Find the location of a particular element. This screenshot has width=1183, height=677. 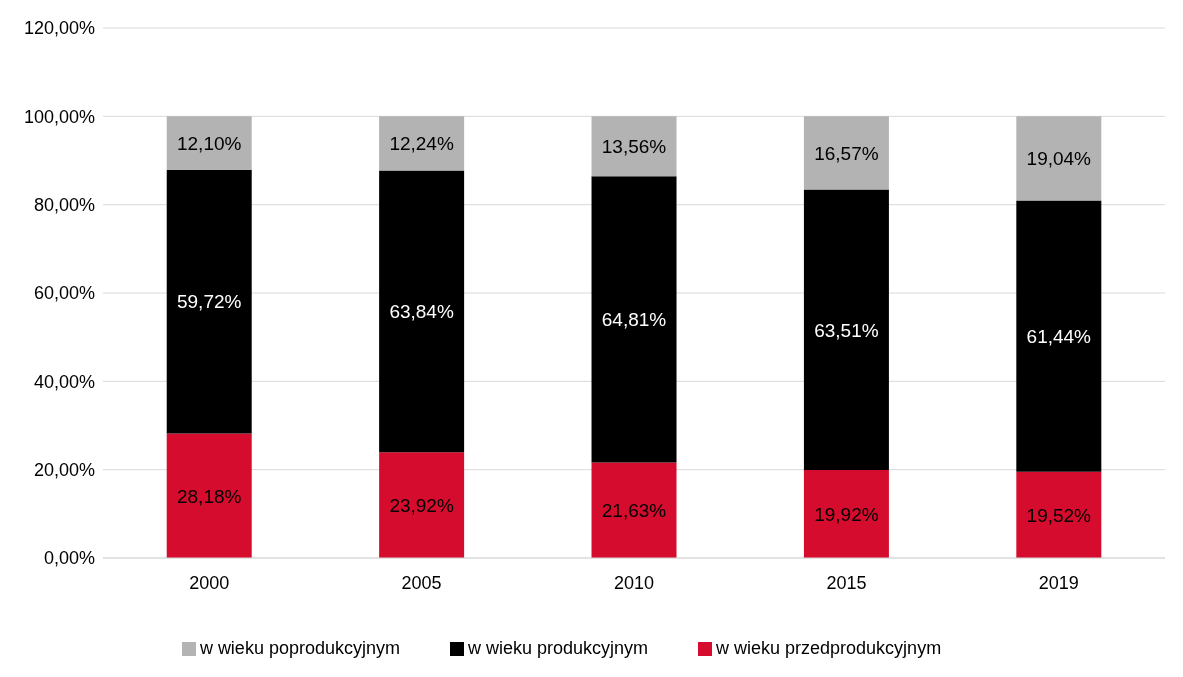

data-label: 21,63% is located at coordinates (634, 510).